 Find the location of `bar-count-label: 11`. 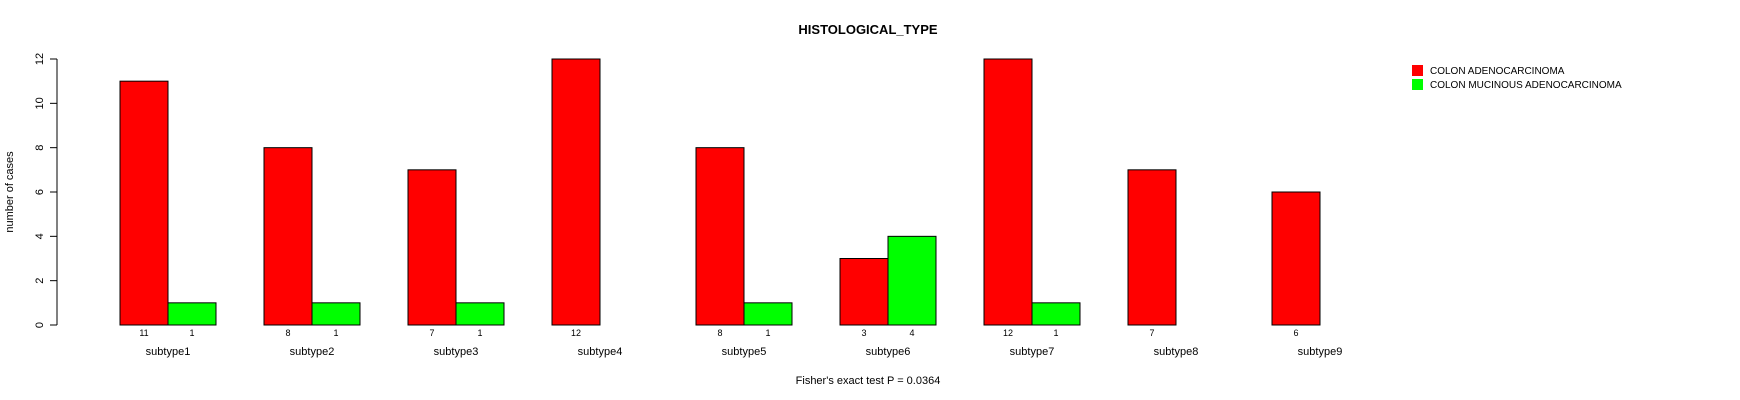

bar-count-label: 11 is located at coordinates (143, 333).